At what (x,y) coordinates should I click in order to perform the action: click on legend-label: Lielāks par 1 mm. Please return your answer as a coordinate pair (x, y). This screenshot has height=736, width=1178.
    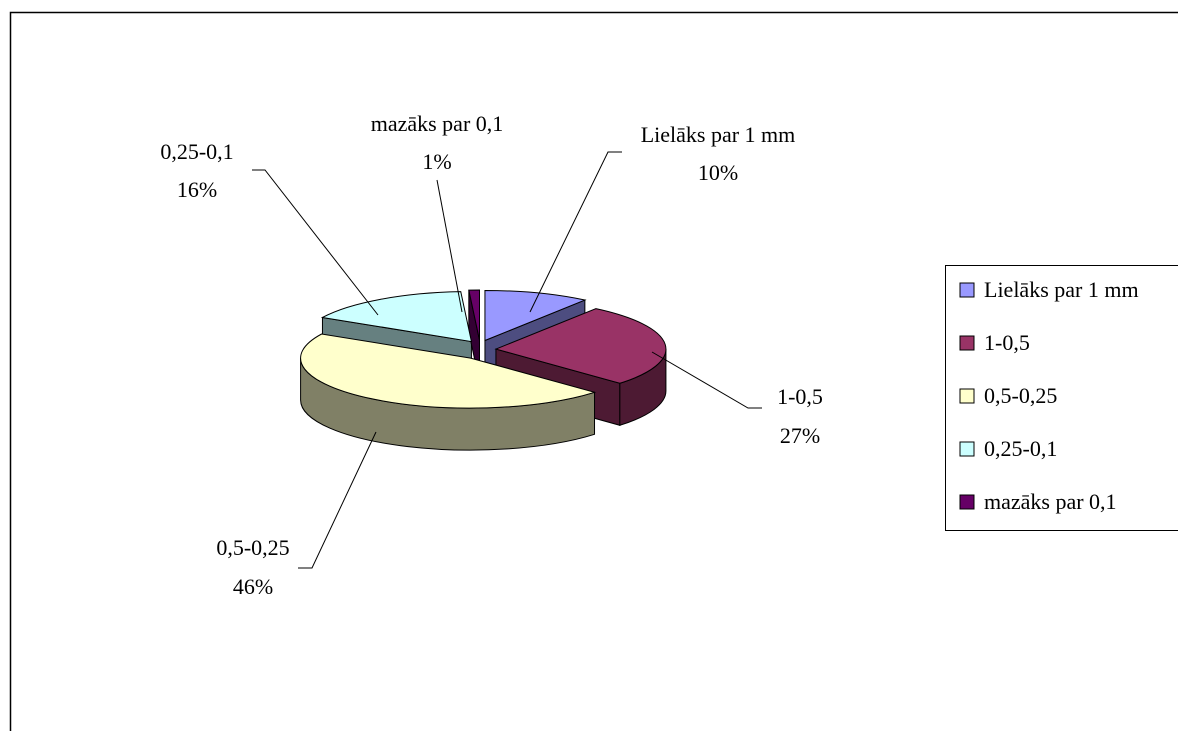
    Looking at the image, I should click on (1061, 289).